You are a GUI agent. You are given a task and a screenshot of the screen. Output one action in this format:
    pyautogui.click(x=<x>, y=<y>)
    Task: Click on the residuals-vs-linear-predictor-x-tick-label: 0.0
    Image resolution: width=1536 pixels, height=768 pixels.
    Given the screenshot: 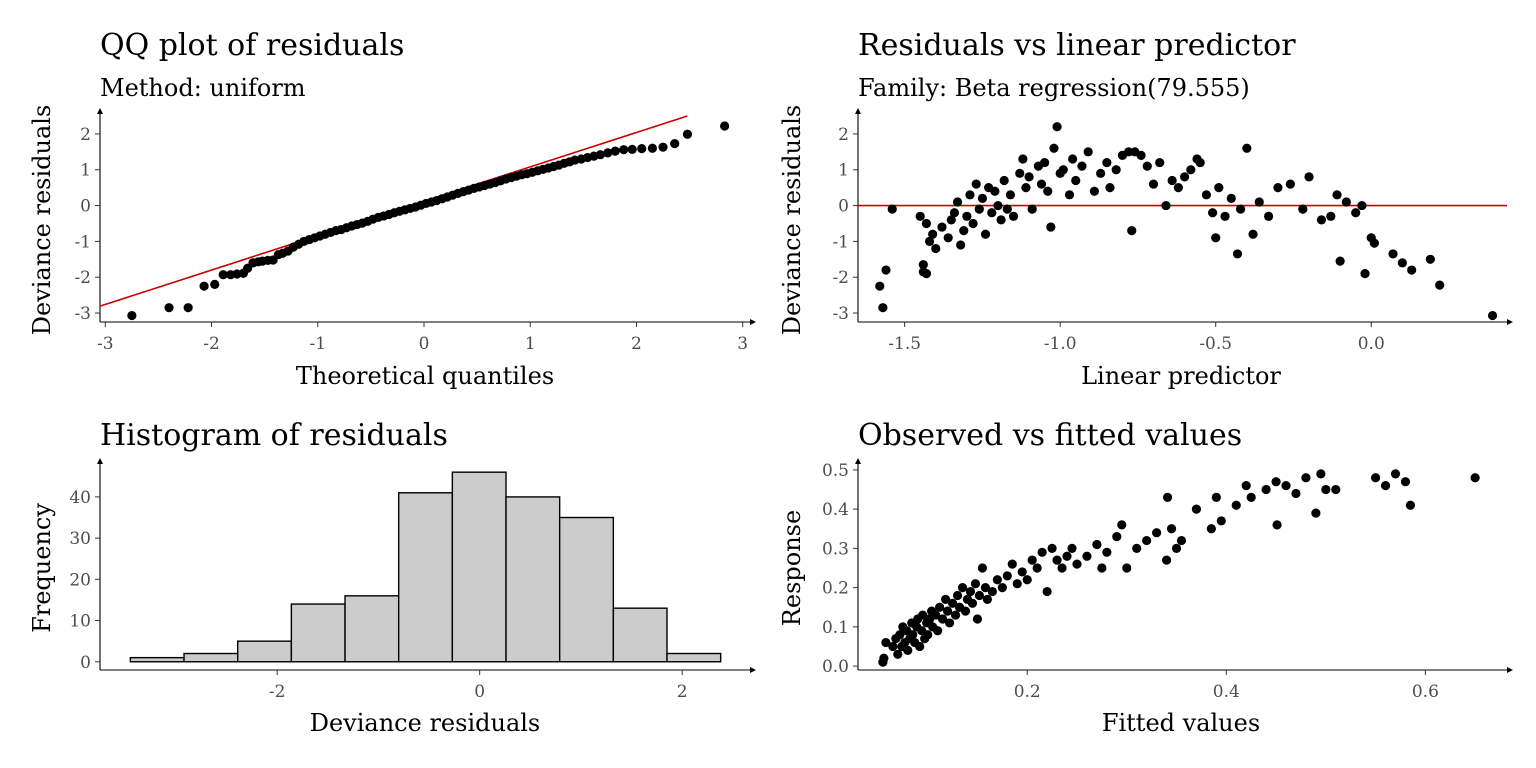 What is the action you would take?
    pyautogui.click(x=1371, y=344)
    